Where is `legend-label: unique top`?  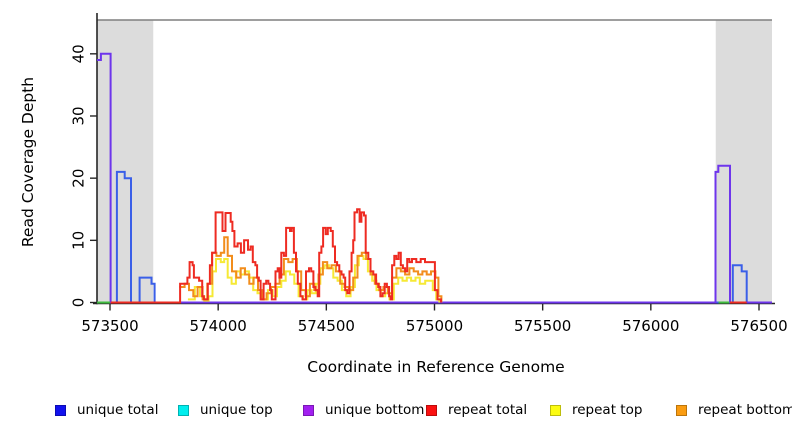
legend-label: unique top is located at coordinates (236, 410).